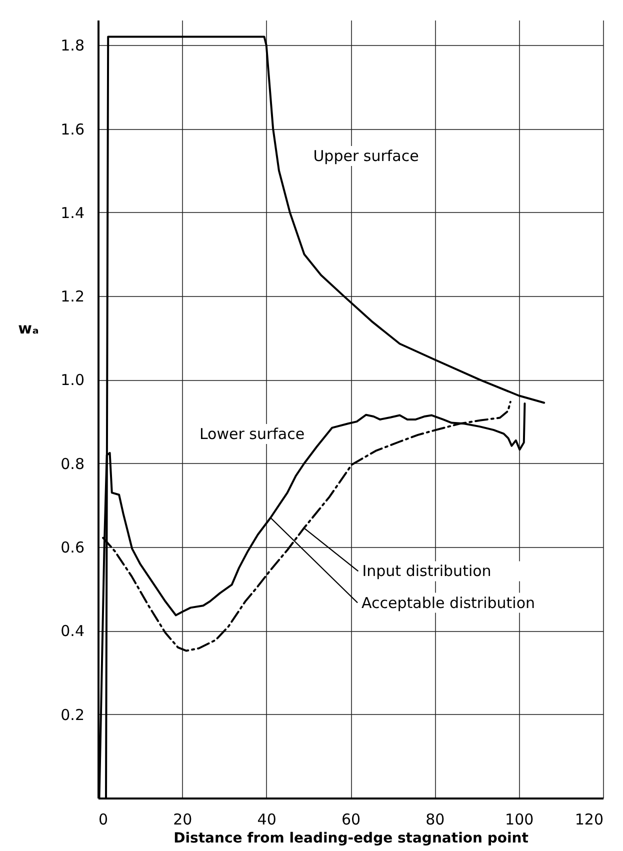 The image size is (623, 851). I want to click on y-tick-label: 0.8, so click(72, 463).